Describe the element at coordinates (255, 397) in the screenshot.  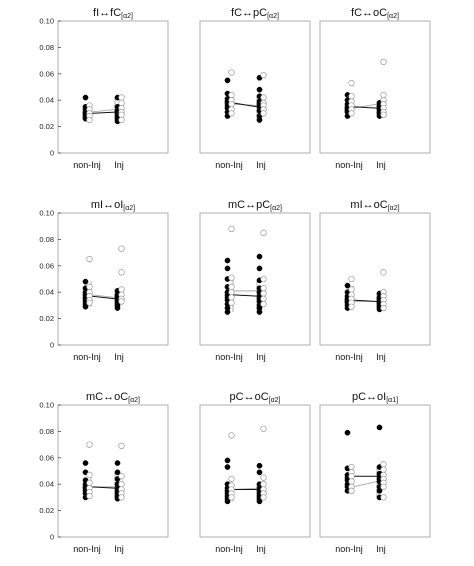
I see `chart-title: pC↔oC[α2]` at that location.